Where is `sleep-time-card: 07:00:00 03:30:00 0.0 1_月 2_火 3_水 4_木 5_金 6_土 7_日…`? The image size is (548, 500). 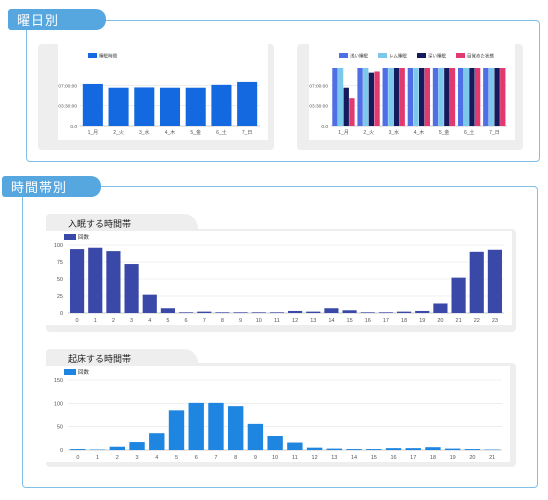 sleep-time-card: 07:00:00 03:30:00 0.0 1_月 2_火 3_水 4_木 5_金 6_土 7_日… is located at coordinates (156, 97).